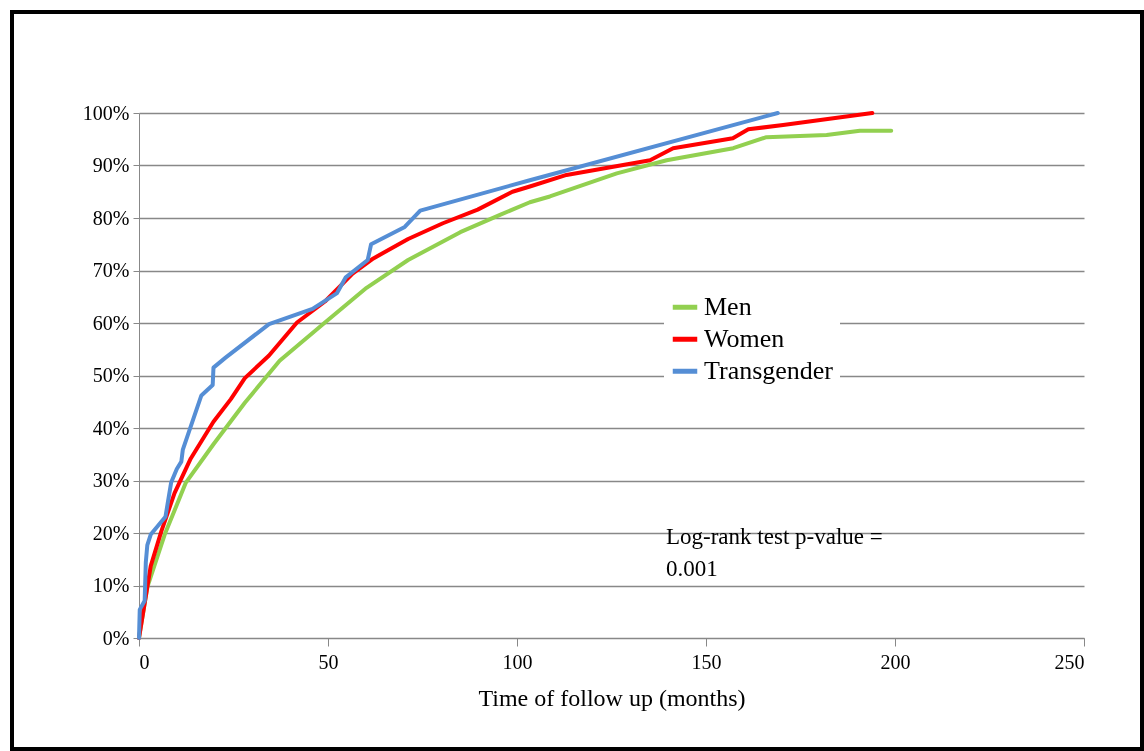 The width and height of the screenshot is (1144, 751). Describe the element at coordinates (728, 307) in the screenshot. I see `legend-label: Men` at that location.